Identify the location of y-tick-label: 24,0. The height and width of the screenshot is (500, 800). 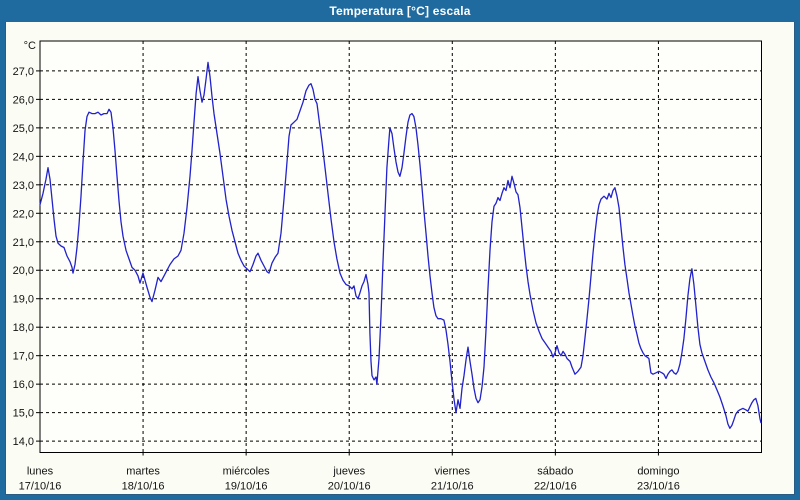
(23, 157).